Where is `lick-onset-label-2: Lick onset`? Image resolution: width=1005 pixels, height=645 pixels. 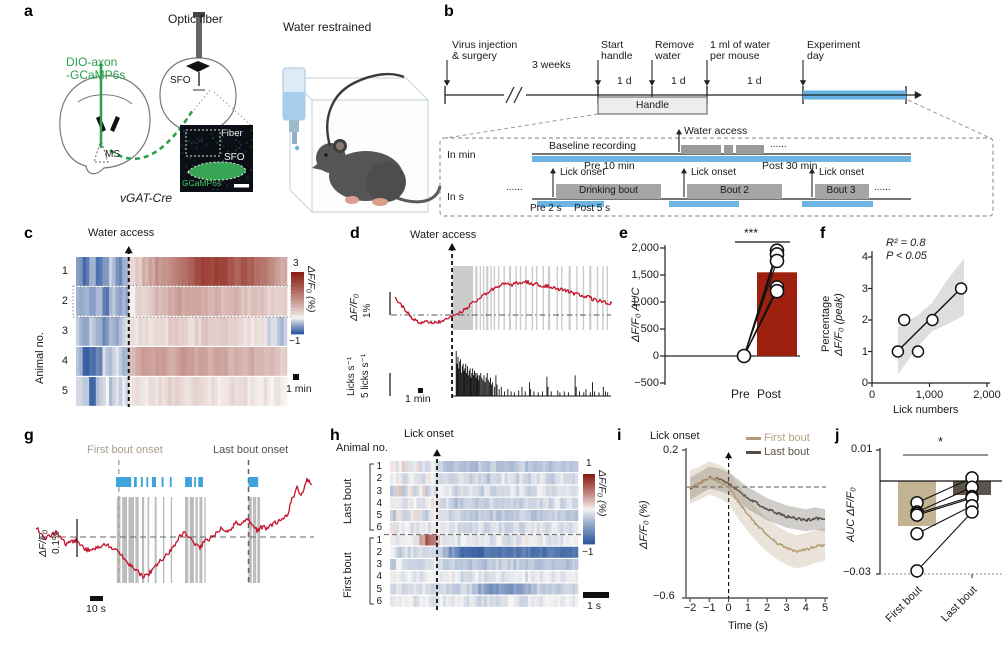 lick-onset-label-2: Lick onset is located at coordinates (714, 172).